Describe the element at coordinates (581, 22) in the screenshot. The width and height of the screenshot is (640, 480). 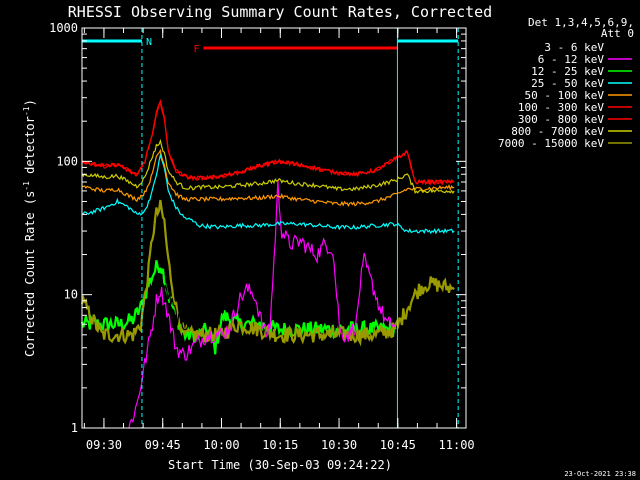
I see `legend-header-line1: Det 1,3,4,5,6,9,` at that location.